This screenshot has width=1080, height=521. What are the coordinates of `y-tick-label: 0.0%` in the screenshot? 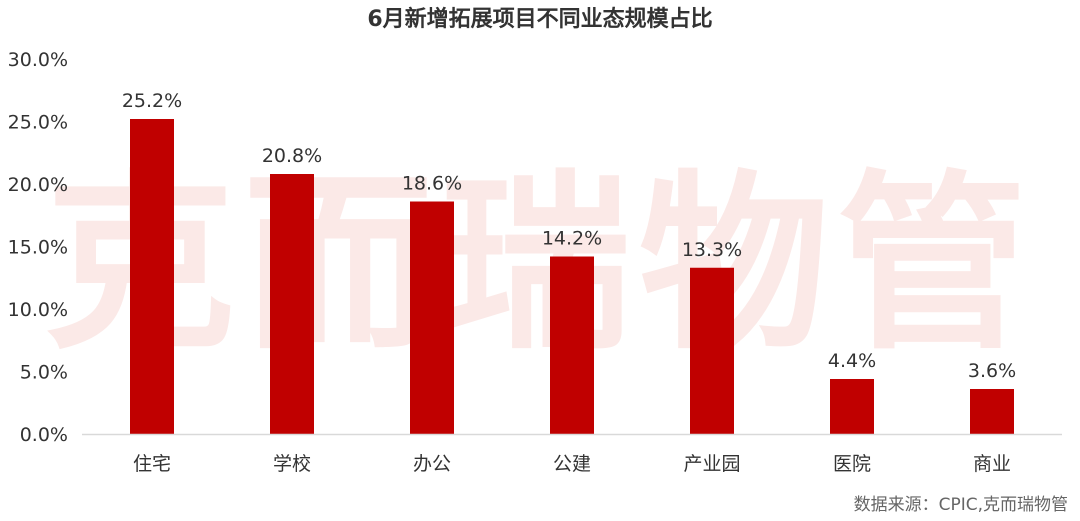 It's located at (44, 435).